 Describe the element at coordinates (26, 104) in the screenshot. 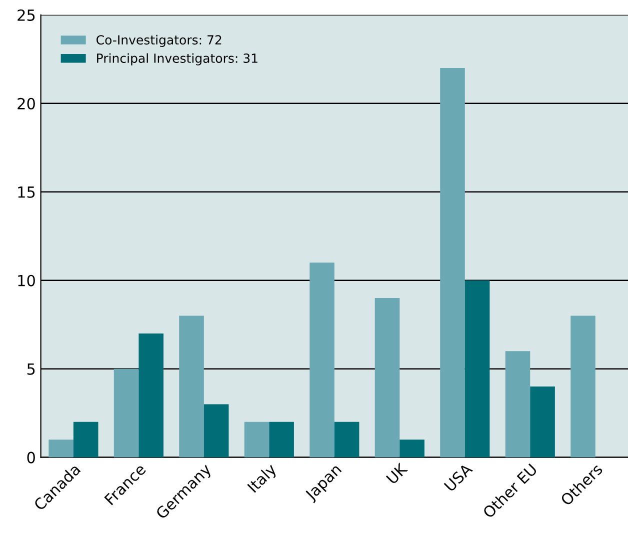

I see `y-tick-label: 20` at that location.